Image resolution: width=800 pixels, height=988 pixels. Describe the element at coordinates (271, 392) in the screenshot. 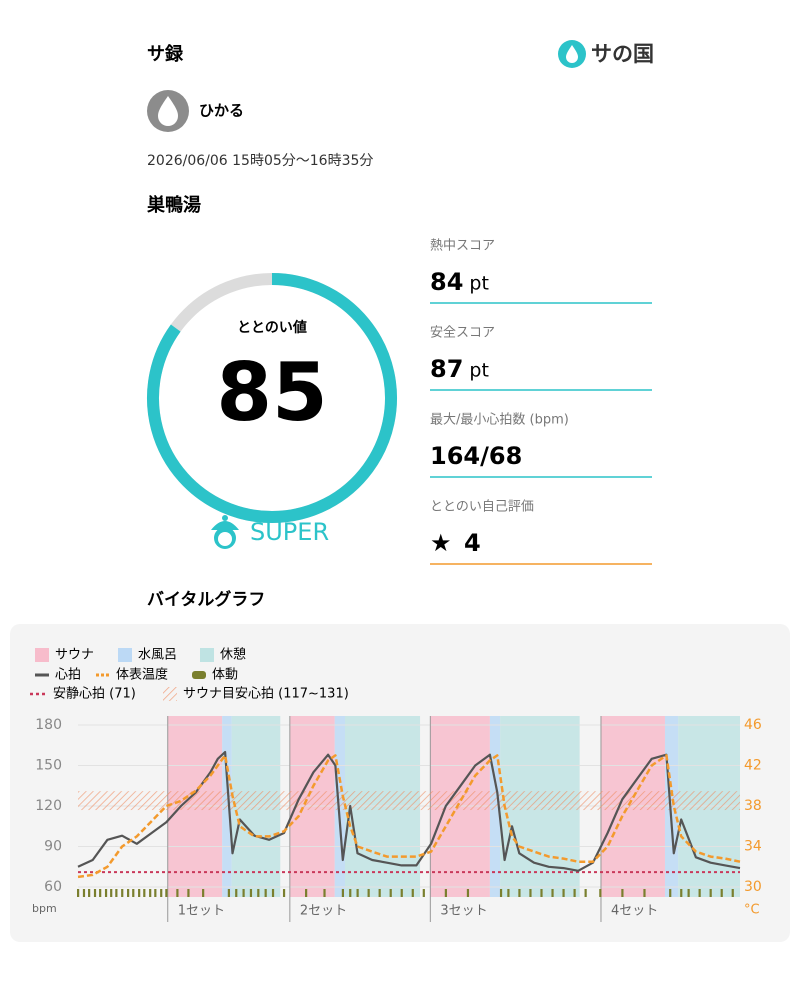

I see `score-value: 85` at that location.